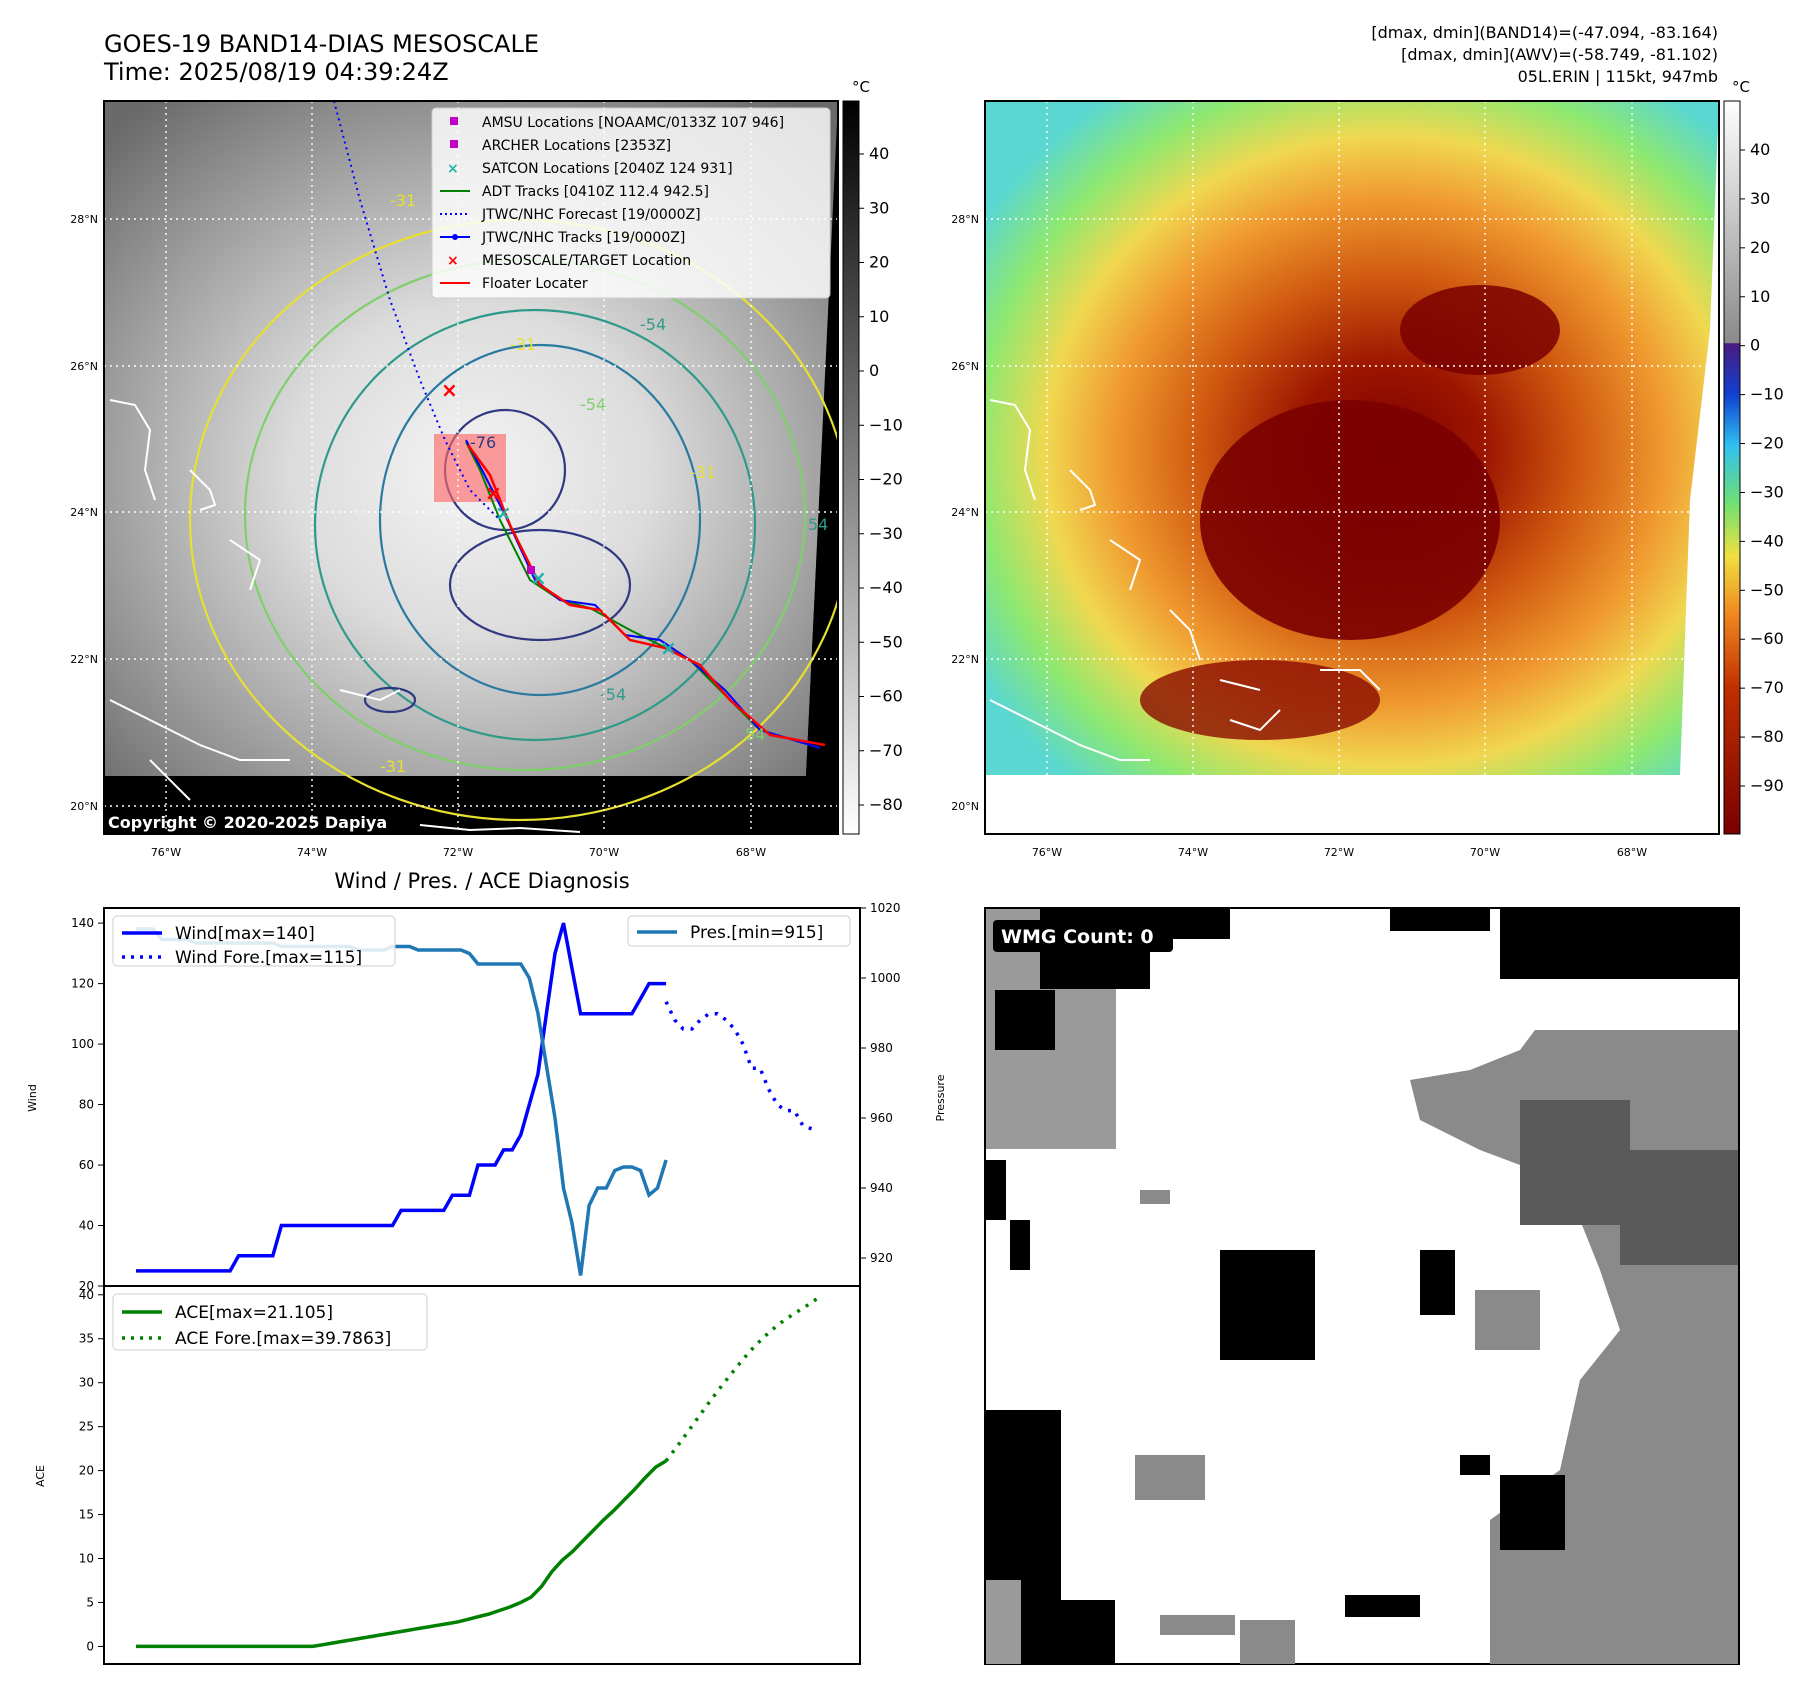 The width and height of the screenshot is (1797, 1690). I want to click on gray-colorbar-tick-label: −50, so click(886, 641).